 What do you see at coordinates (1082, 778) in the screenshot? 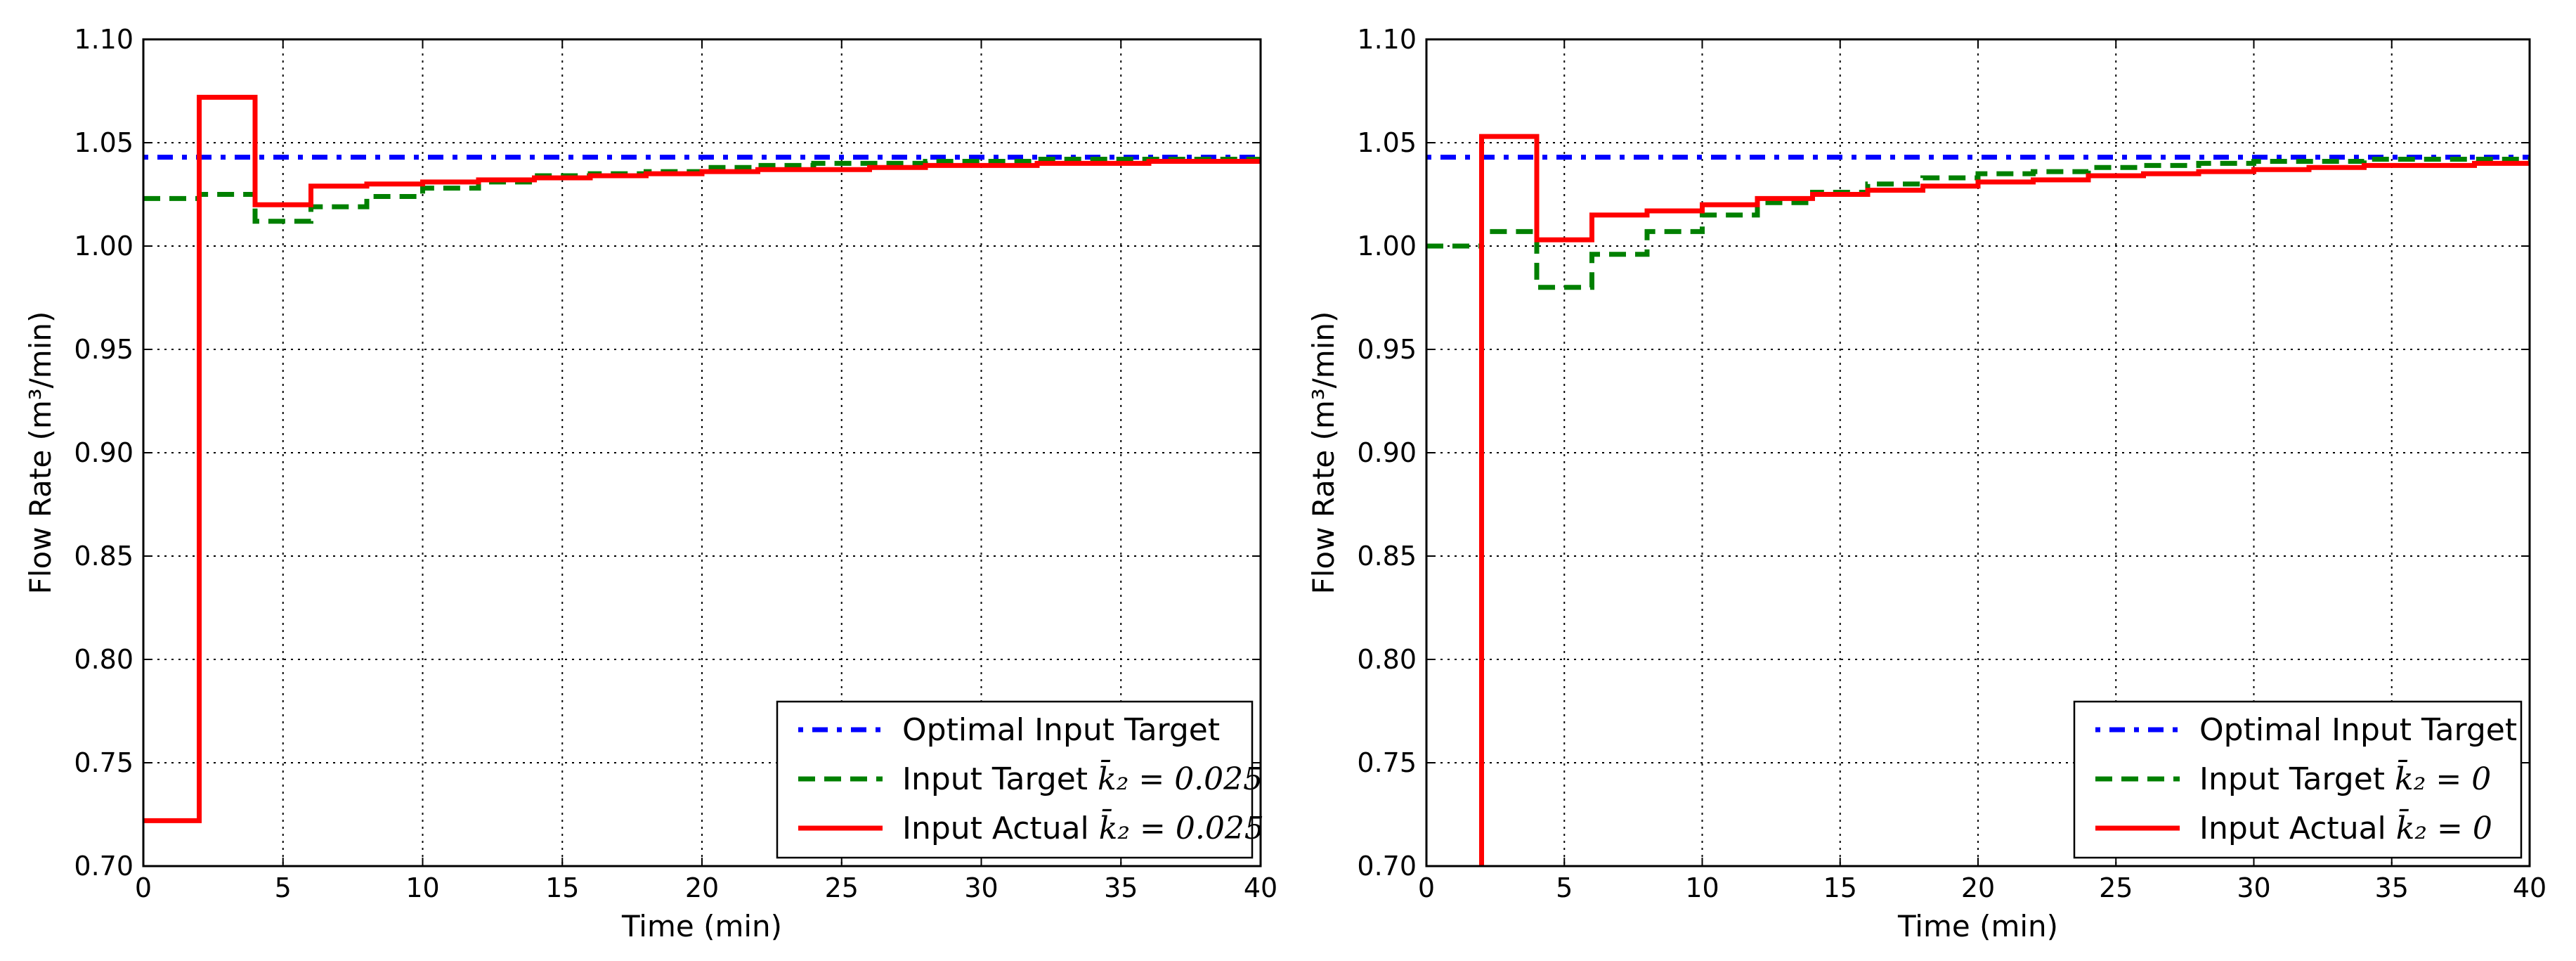
I see `legend-entry: Input Target k̄₂ = 0.025` at bounding box center [1082, 778].